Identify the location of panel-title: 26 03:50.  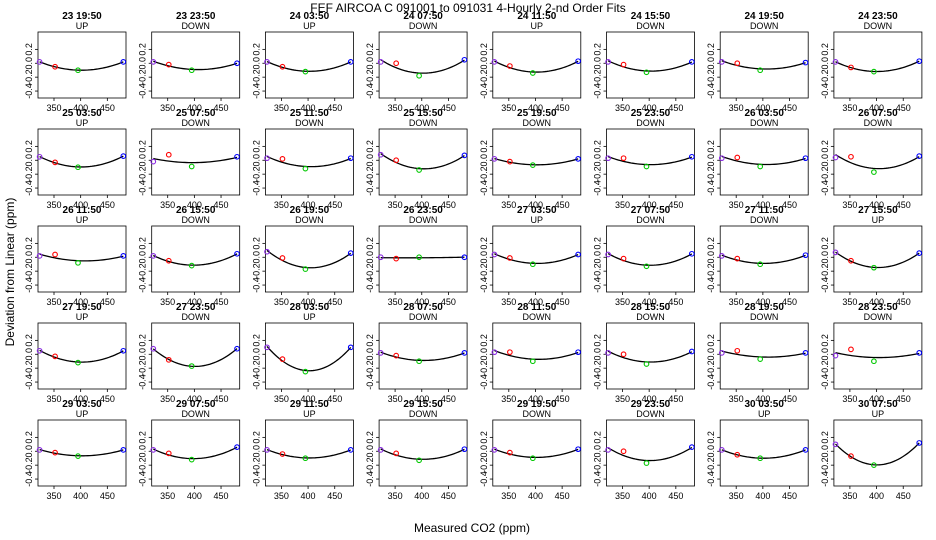
(764, 113).